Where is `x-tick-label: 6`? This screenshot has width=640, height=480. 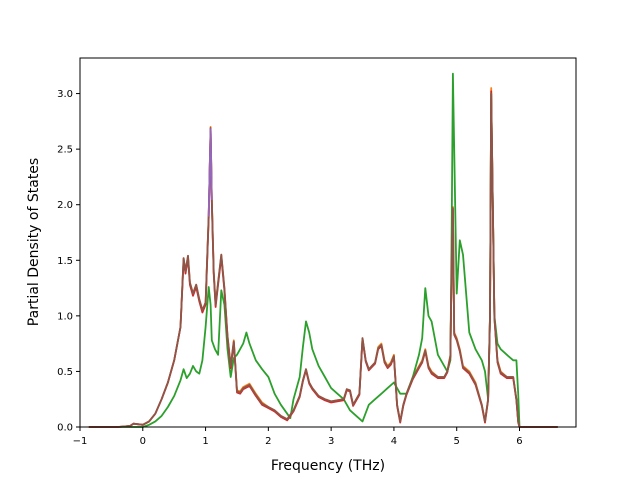 x-tick-label: 6 is located at coordinates (519, 441).